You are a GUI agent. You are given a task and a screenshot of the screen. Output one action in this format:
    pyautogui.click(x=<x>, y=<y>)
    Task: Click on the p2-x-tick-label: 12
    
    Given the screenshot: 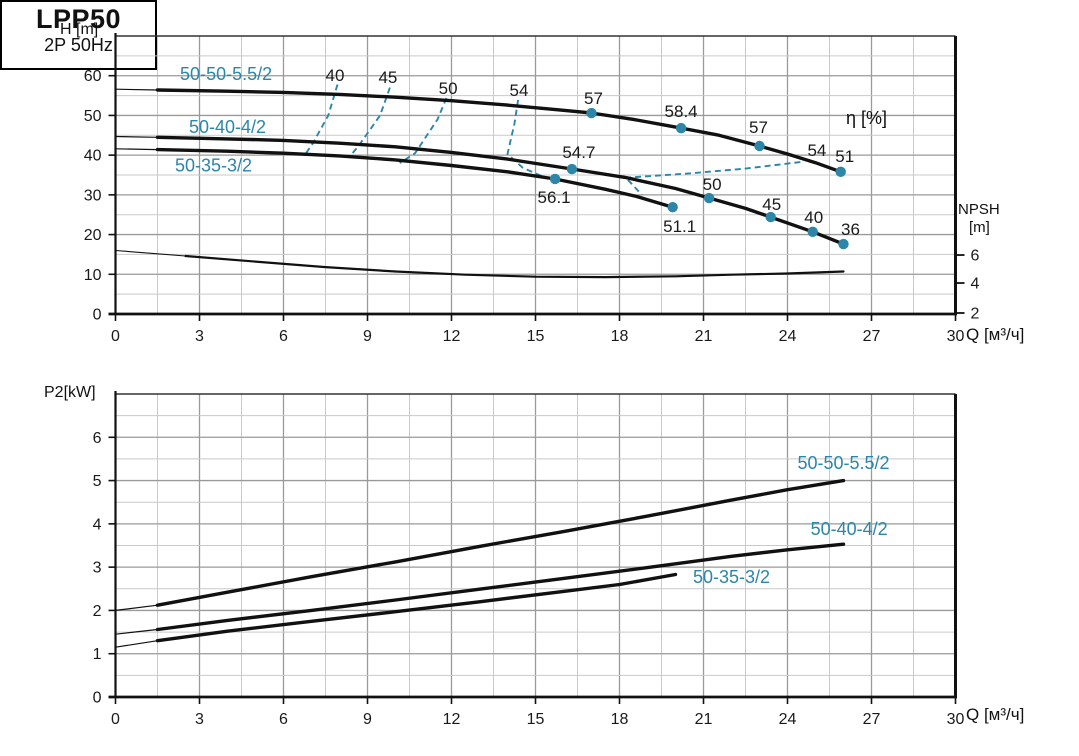 What is the action you would take?
    pyautogui.click(x=452, y=719)
    